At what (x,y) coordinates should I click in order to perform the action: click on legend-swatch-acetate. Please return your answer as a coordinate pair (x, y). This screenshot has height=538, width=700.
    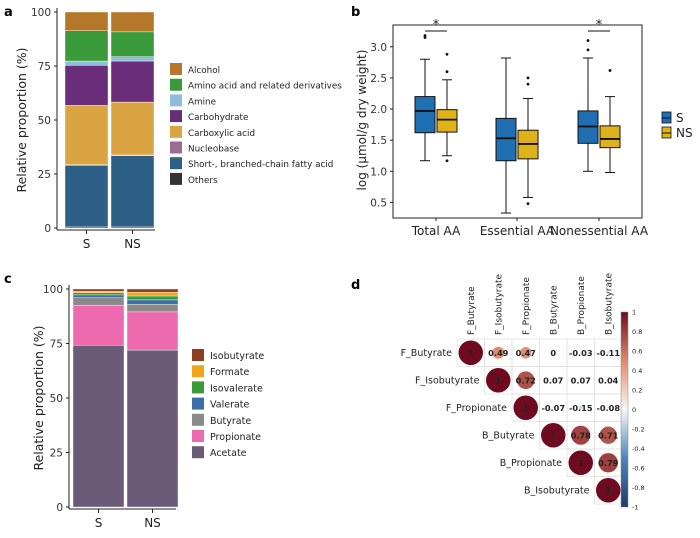
    Looking at the image, I should click on (198, 452).